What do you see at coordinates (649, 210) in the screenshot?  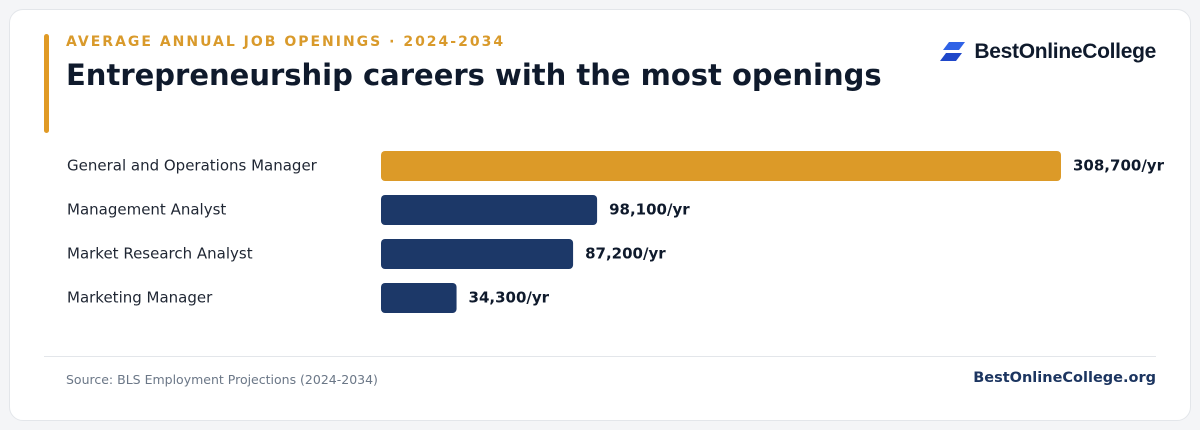 I see `value-label: 98,100/yr` at bounding box center [649, 210].